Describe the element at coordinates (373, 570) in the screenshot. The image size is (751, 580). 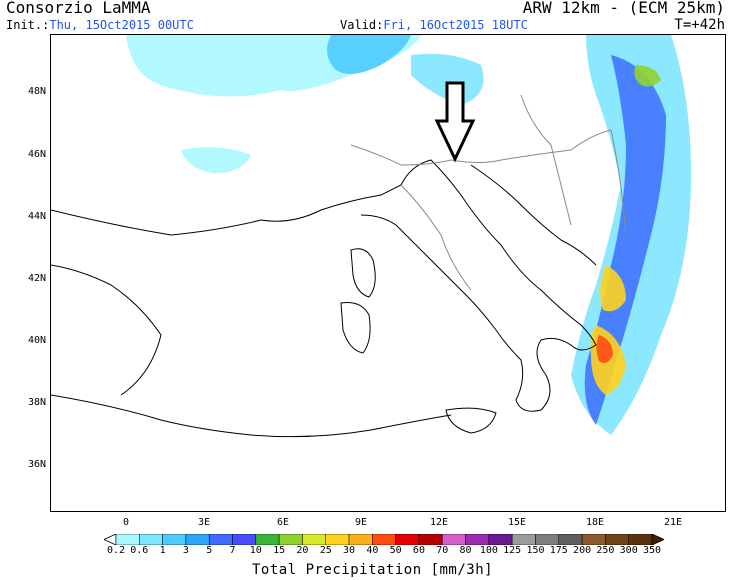
I see `colorbar-title: Total Precipitation [mm/3h]` at that location.